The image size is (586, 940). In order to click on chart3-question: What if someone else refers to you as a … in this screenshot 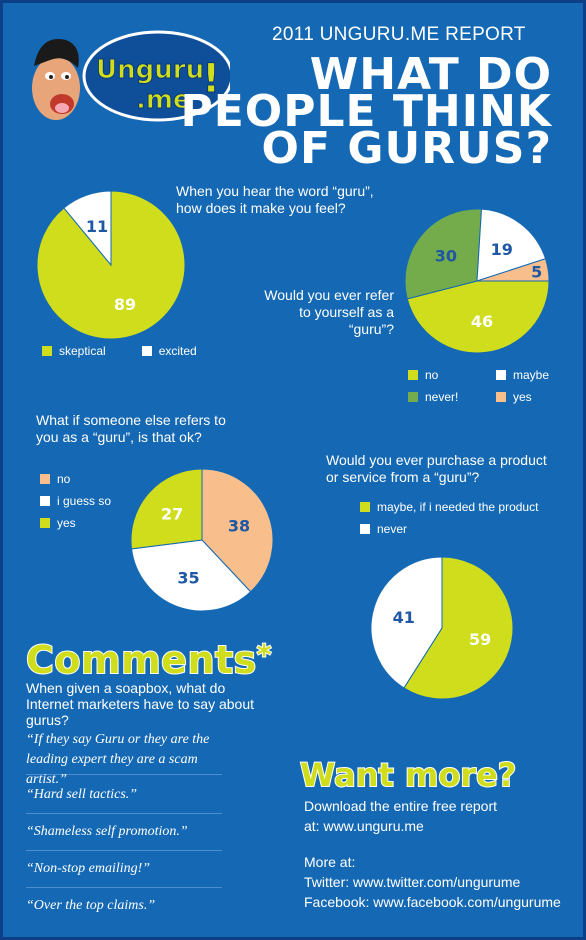, I will do `click(131, 428)`.